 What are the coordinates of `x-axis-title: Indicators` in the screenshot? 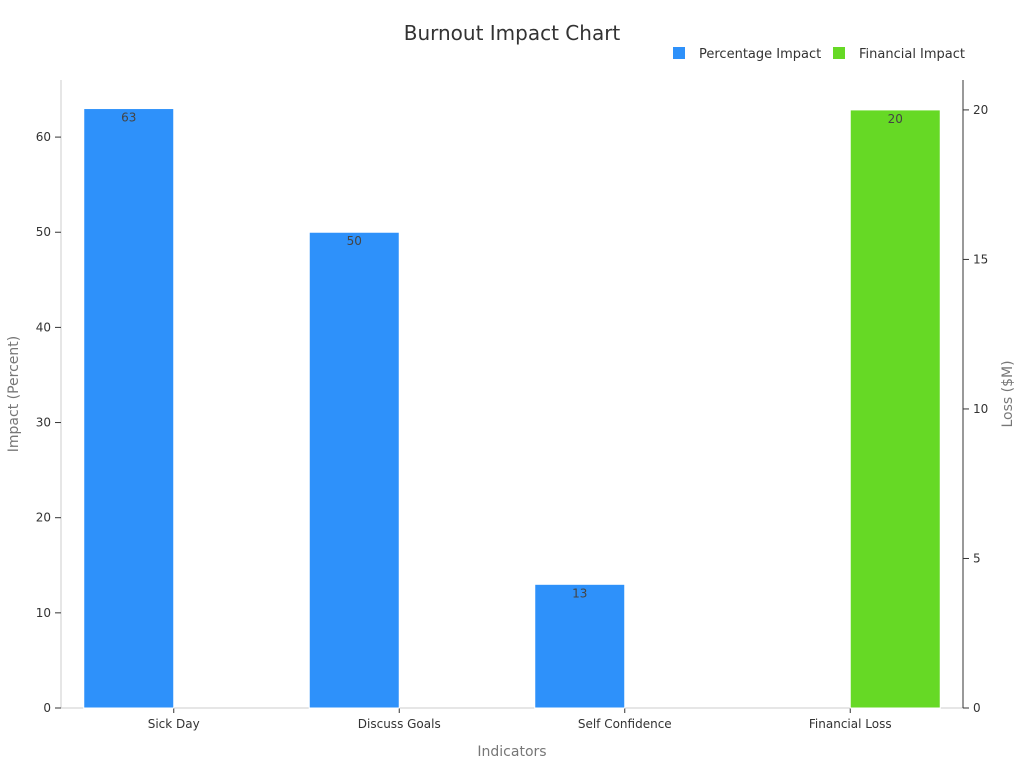 It's located at (511, 752).